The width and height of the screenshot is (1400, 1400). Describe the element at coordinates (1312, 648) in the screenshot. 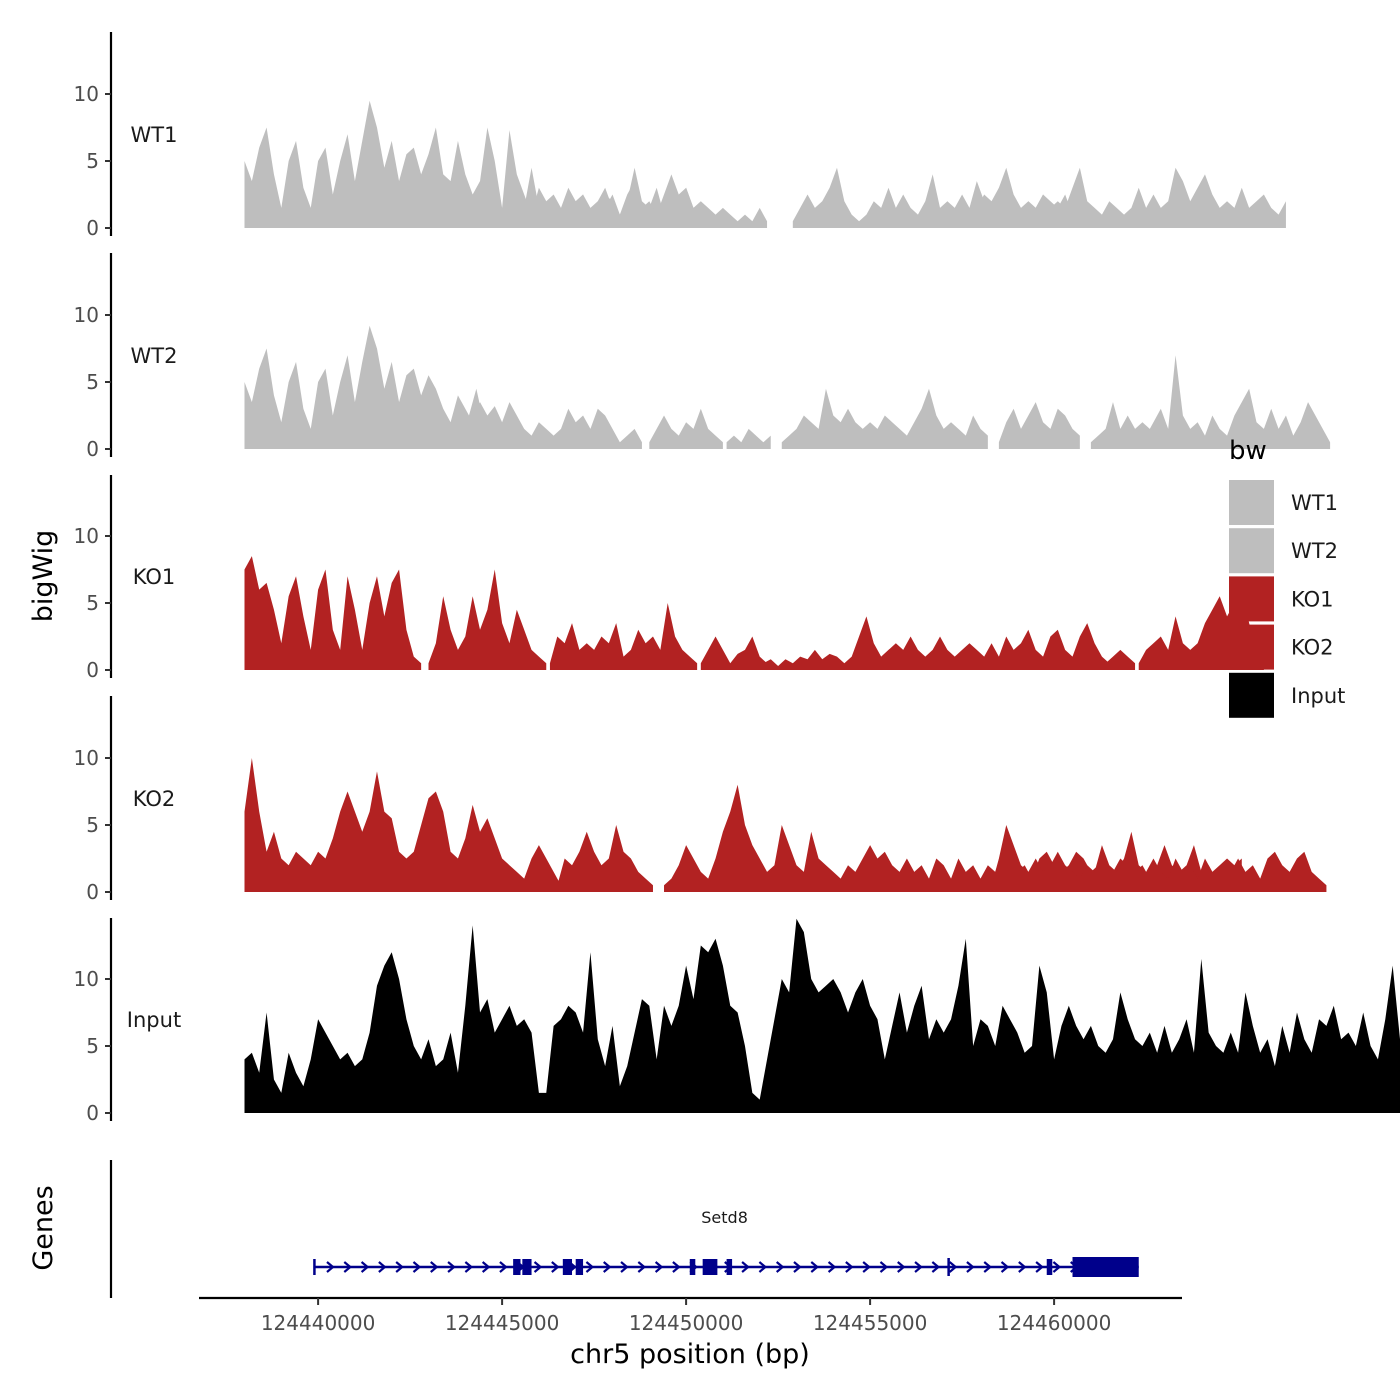

I see `legend-label: KO2` at that location.